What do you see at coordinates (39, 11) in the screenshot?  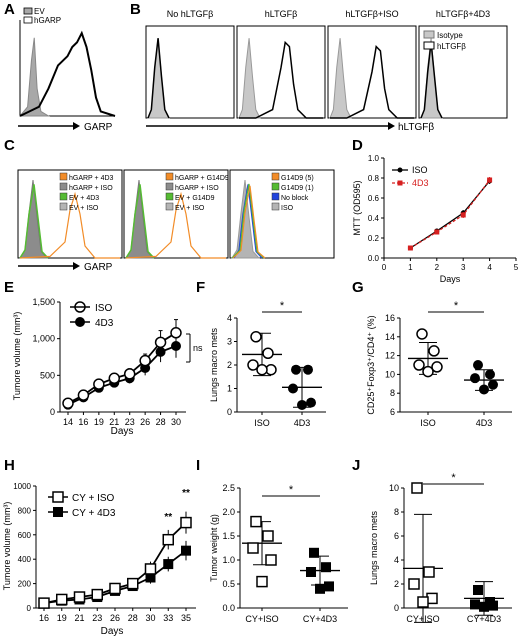 I see `legend-label: EV` at bounding box center [39, 11].